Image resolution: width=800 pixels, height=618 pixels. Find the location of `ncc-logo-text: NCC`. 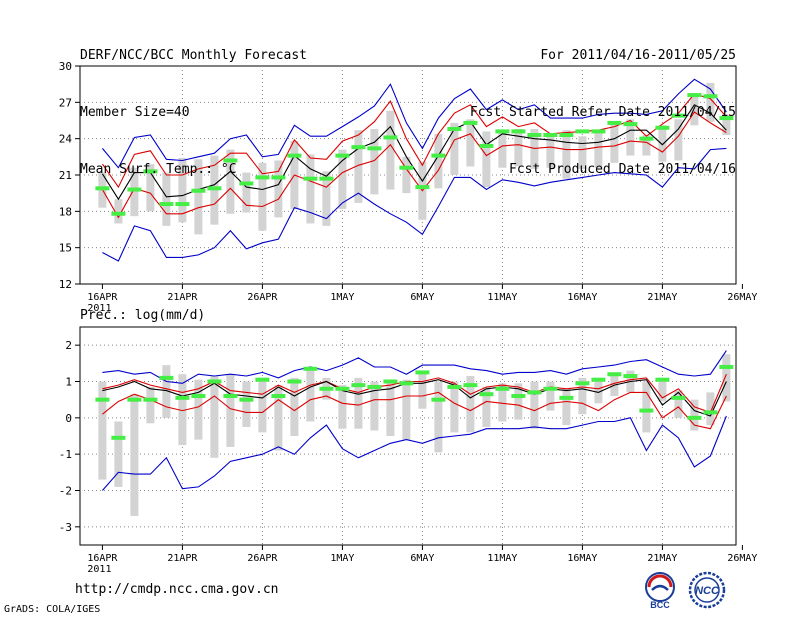

ncc-logo-text: NCC is located at coordinates (707, 591).